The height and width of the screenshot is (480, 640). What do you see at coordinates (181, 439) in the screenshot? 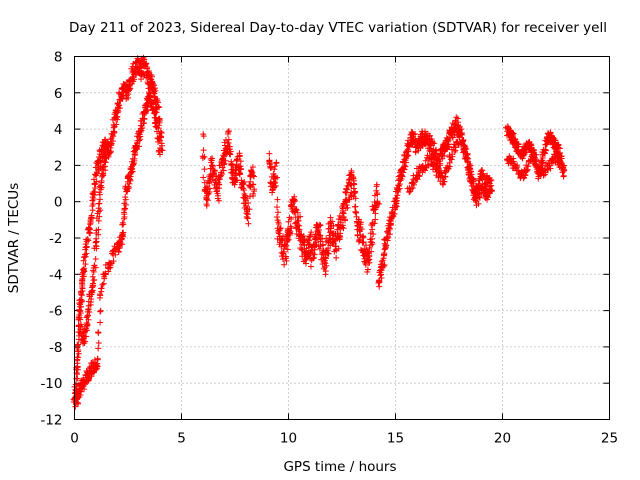
I see `x-tick-label: 5` at bounding box center [181, 439].